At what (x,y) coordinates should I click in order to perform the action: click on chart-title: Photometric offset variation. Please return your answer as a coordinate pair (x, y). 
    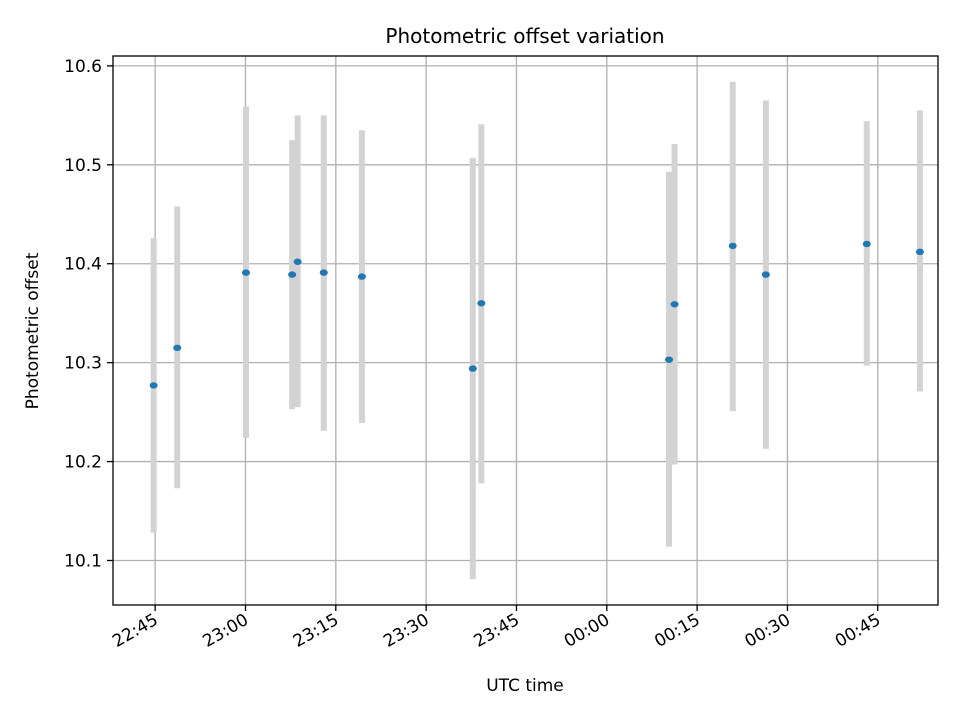
    Looking at the image, I should click on (524, 36).